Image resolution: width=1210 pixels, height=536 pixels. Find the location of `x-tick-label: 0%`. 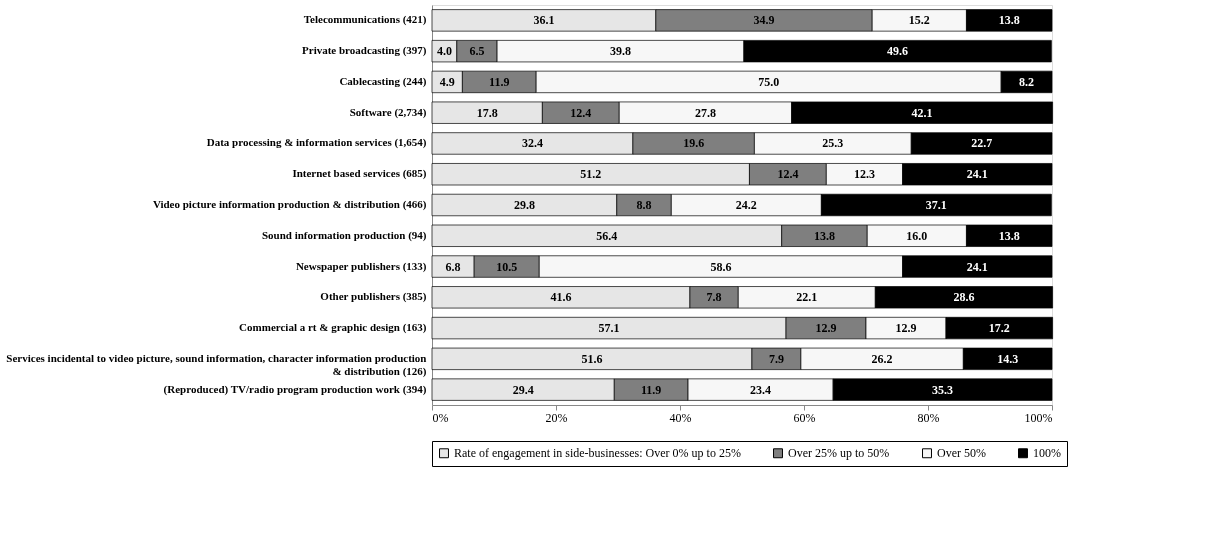

x-tick-label: 0% is located at coordinates (440, 417).